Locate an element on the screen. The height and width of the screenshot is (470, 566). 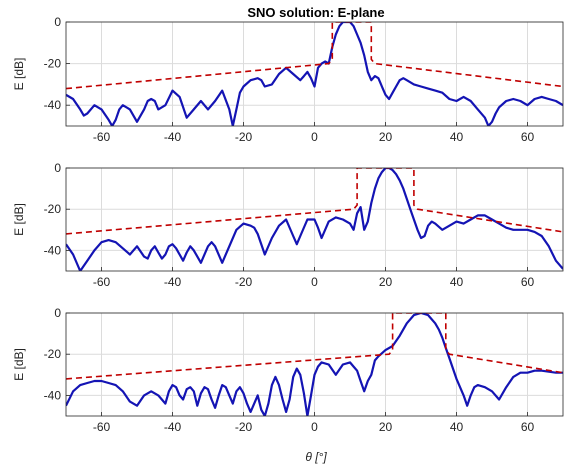
figure-title: SNO solution: E-plane is located at coordinates (315, 12).